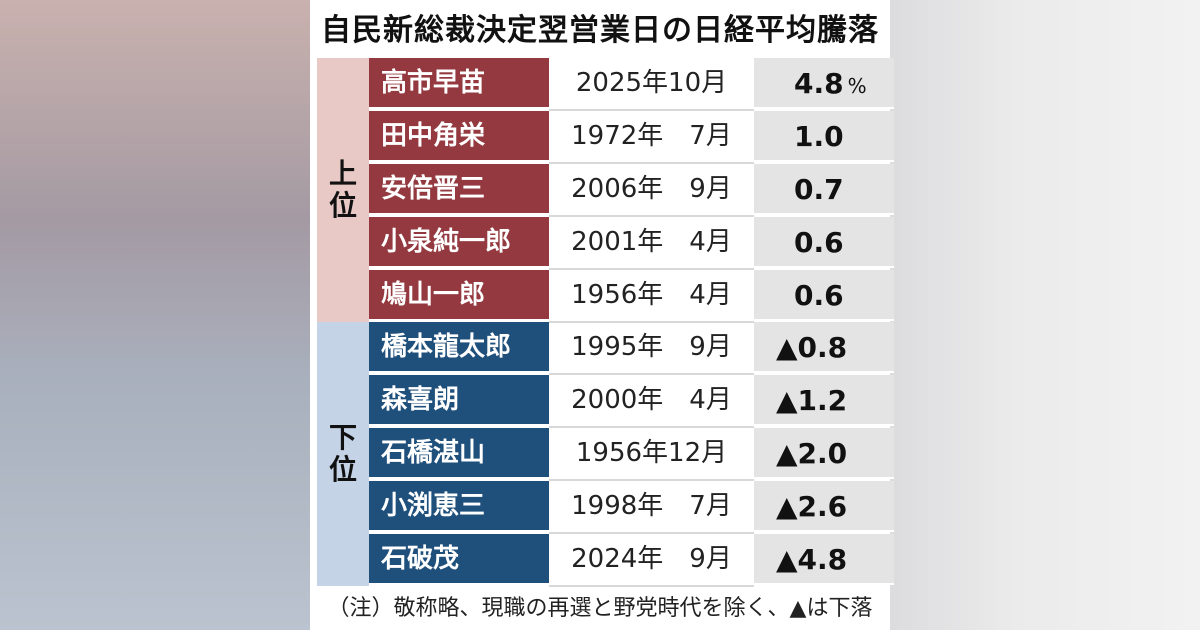 Image resolution: width=1200 pixels, height=630 pixels. I want to click on value-cell: ▲0.8, so click(824, 347).